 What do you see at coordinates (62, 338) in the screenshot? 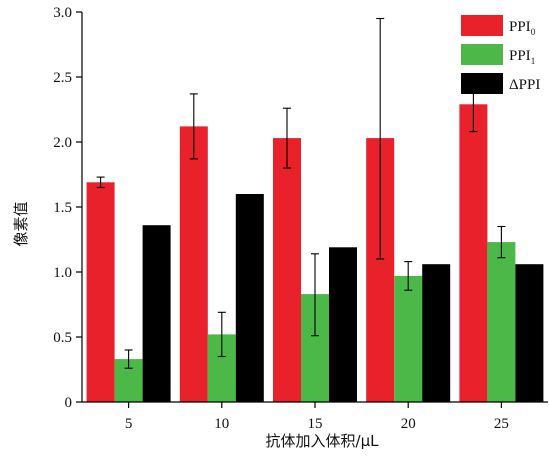
I see `y-tick-label: 0.5` at bounding box center [62, 338].